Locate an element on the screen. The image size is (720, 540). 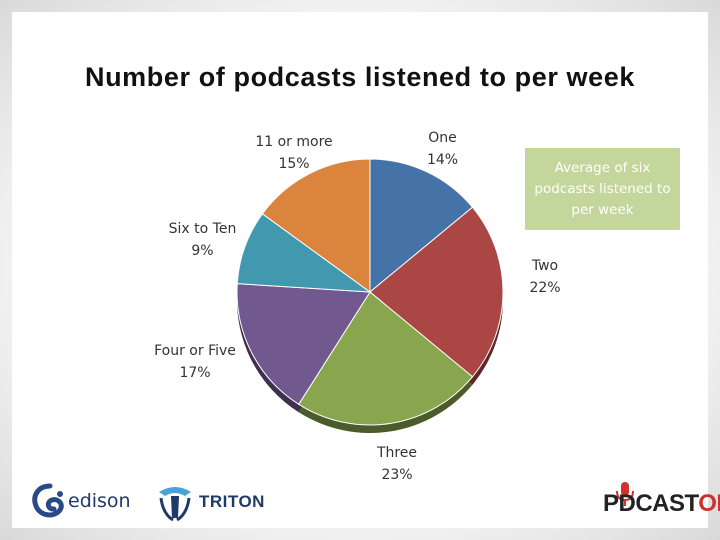
pie-slice-four-or-five is located at coordinates (303, 344).